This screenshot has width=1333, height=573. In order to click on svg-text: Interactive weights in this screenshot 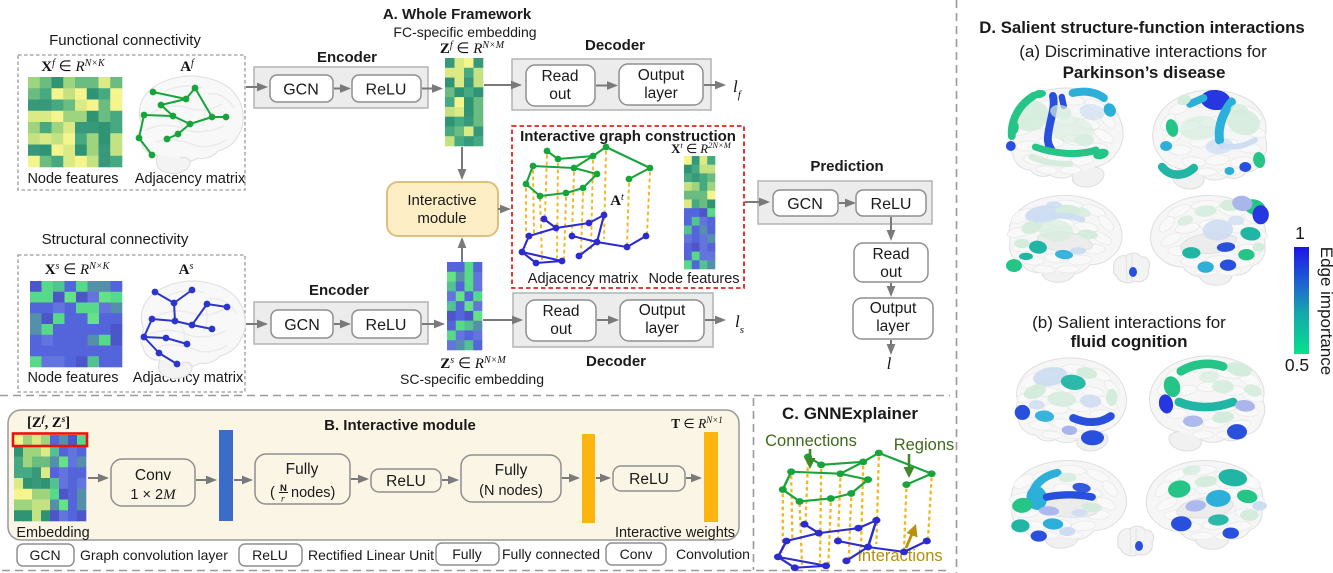, I will do `click(675, 533)`.